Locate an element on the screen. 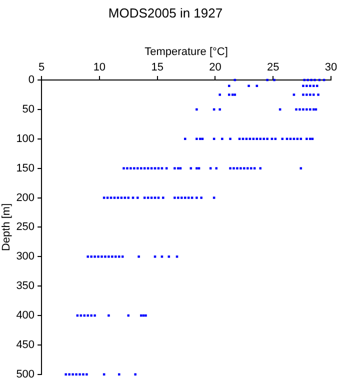 The image size is (341, 384). y-tick-label: 300 is located at coordinates (25, 256).